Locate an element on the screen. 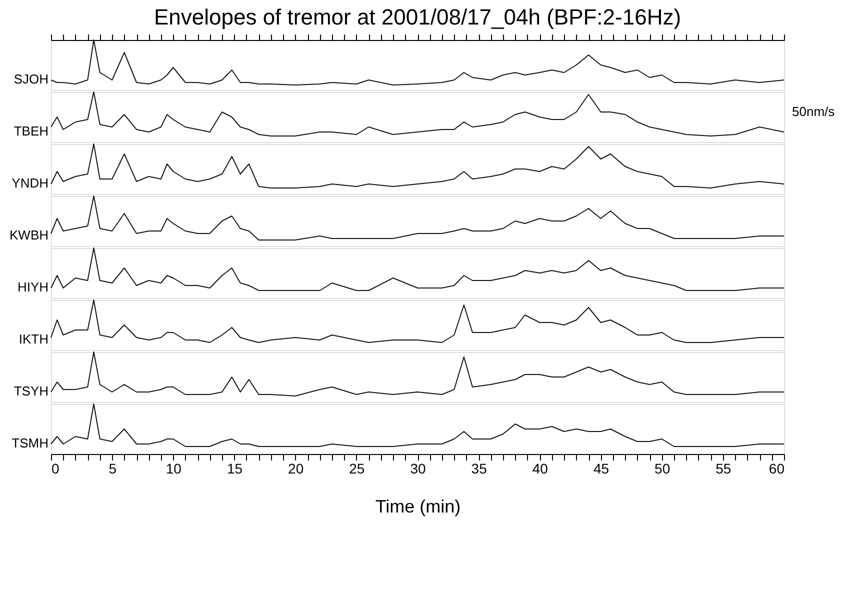 The width and height of the screenshot is (856, 593). x-tick-label: 20 is located at coordinates (296, 468).